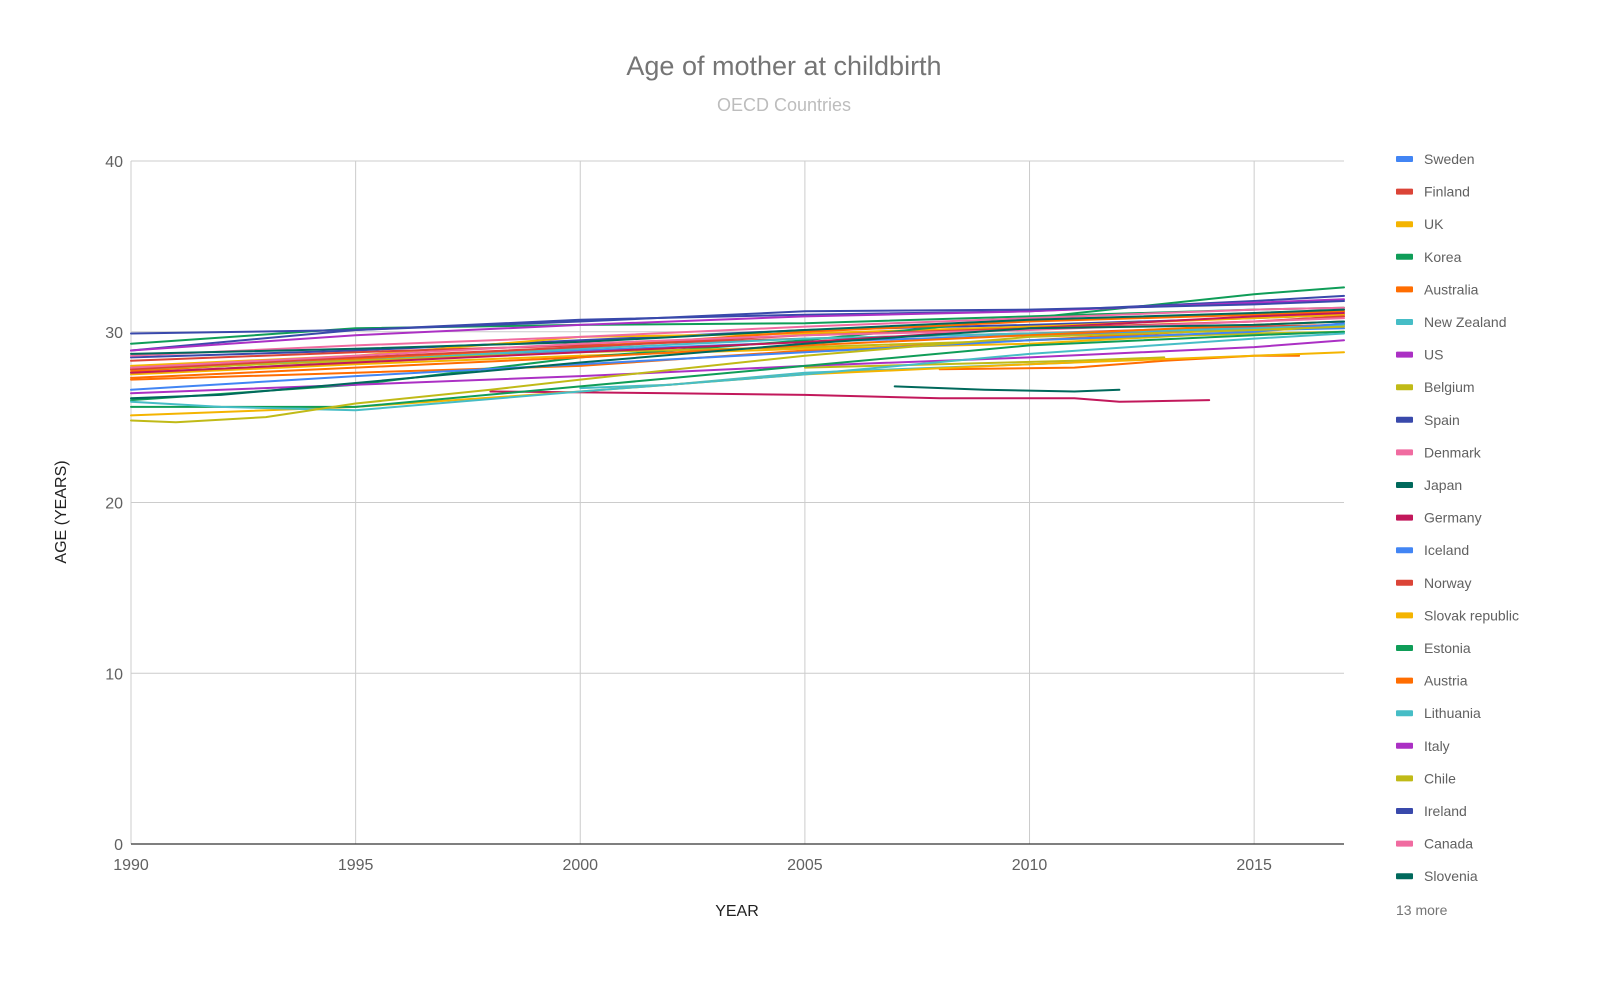 The height and width of the screenshot is (989, 1600). Describe the element at coordinates (131, 865) in the screenshot. I see `x-tick-label: 1990` at that location.